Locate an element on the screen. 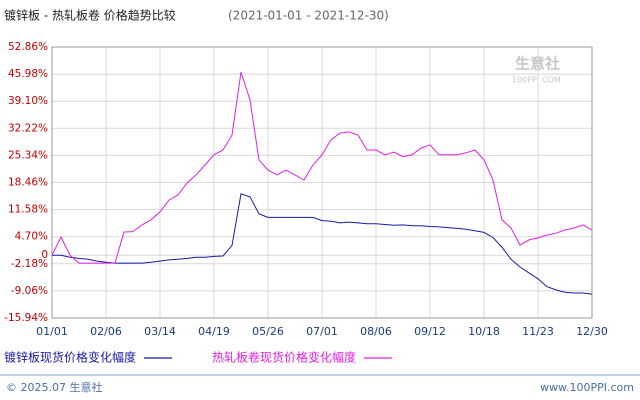 Image resolution: width=640 pixels, height=400 pixels. x-tick-label: 07/01 is located at coordinates (322, 331).